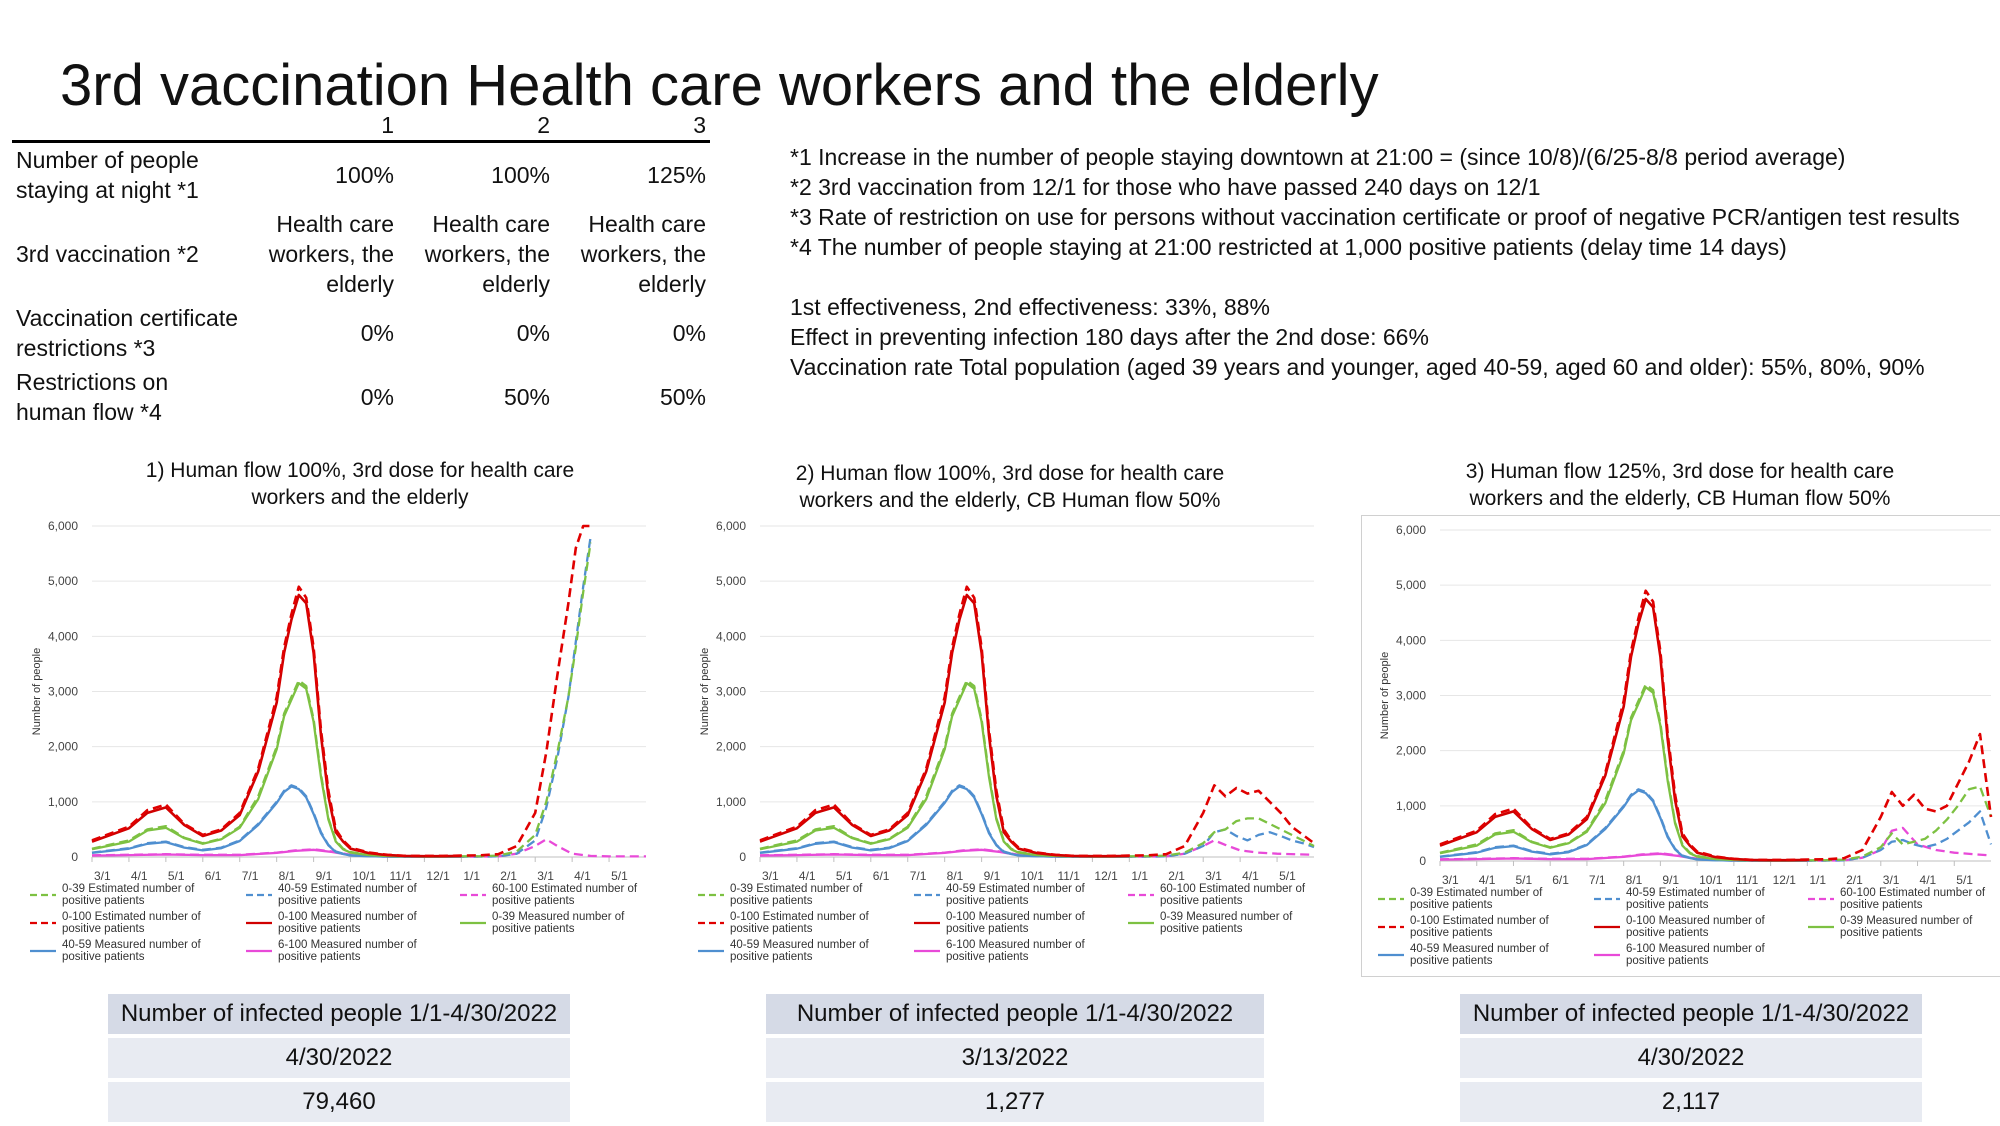 Image resolution: width=2000 pixels, height=1126 pixels. I want to click on legend-item: 0-39 Measured number of positive patients, so click(542, 923).